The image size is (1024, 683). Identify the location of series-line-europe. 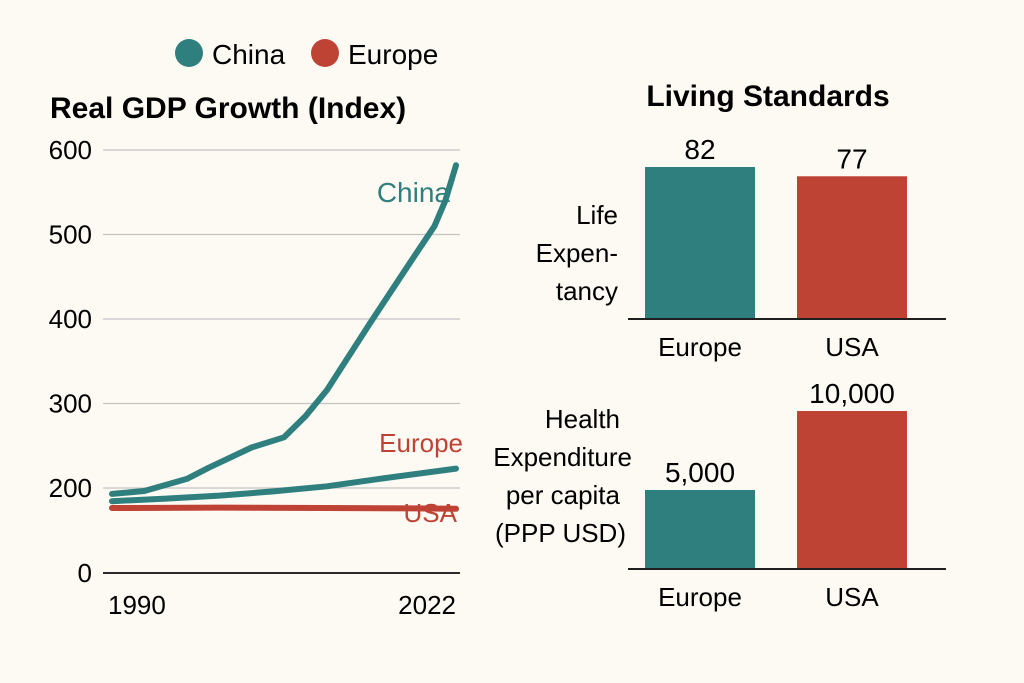
(284, 485).